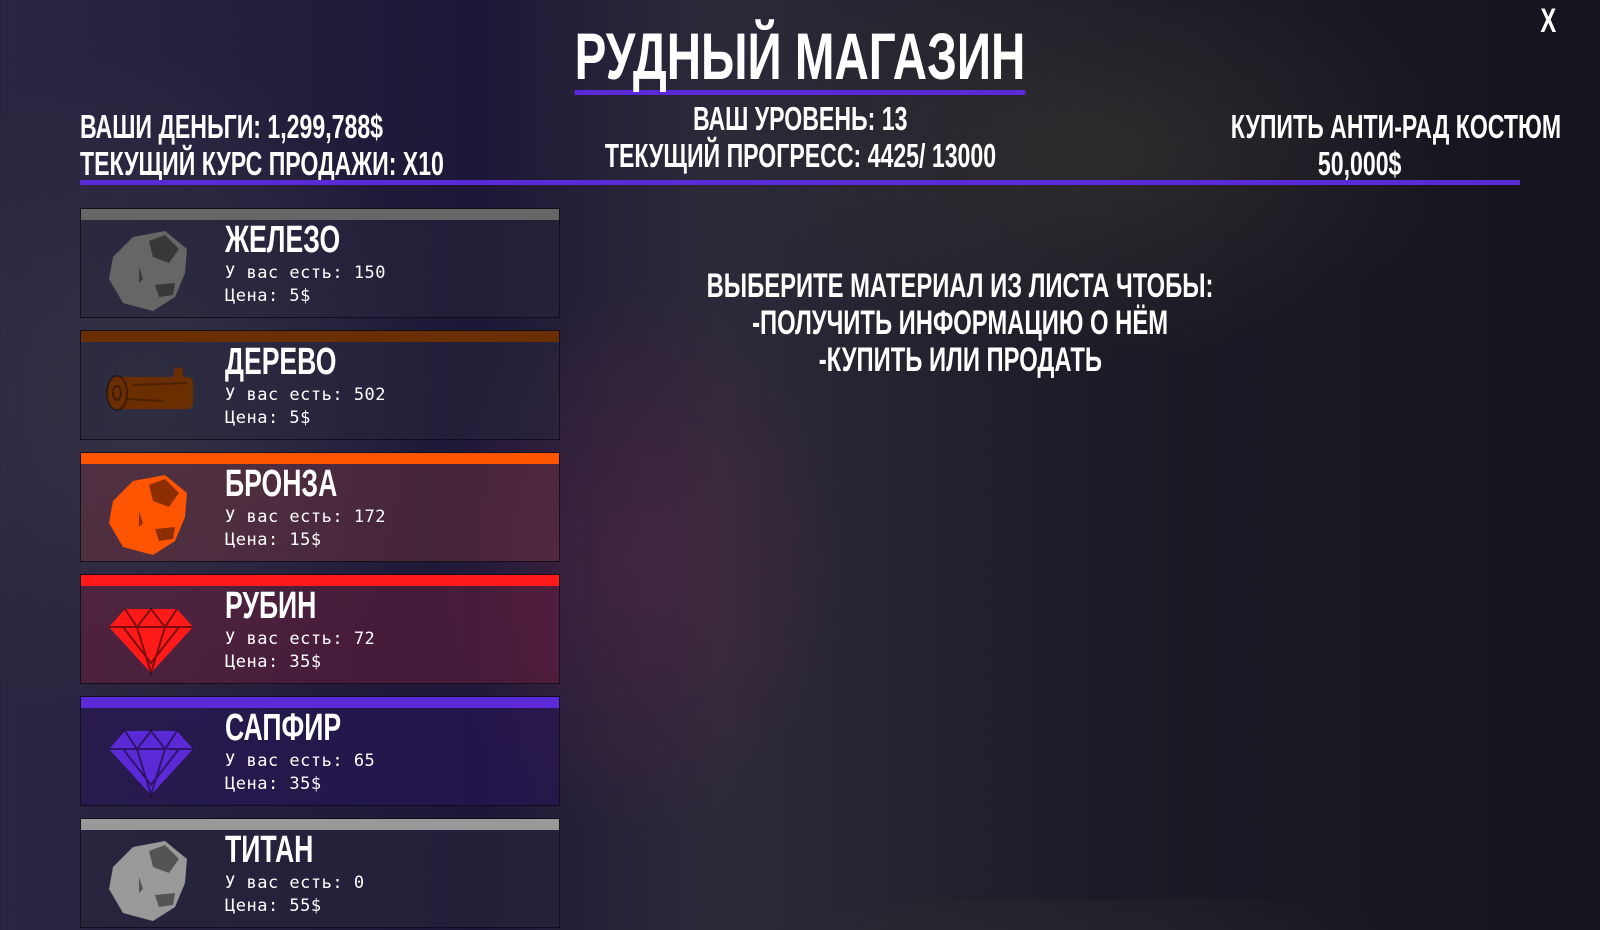 This screenshot has height=930, width=1600. What do you see at coordinates (1396, 126) in the screenshot?
I see `buy-suit-label: КУПИТЬ АНТИ-РАД КОСТЮМ` at bounding box center [1396, 126].